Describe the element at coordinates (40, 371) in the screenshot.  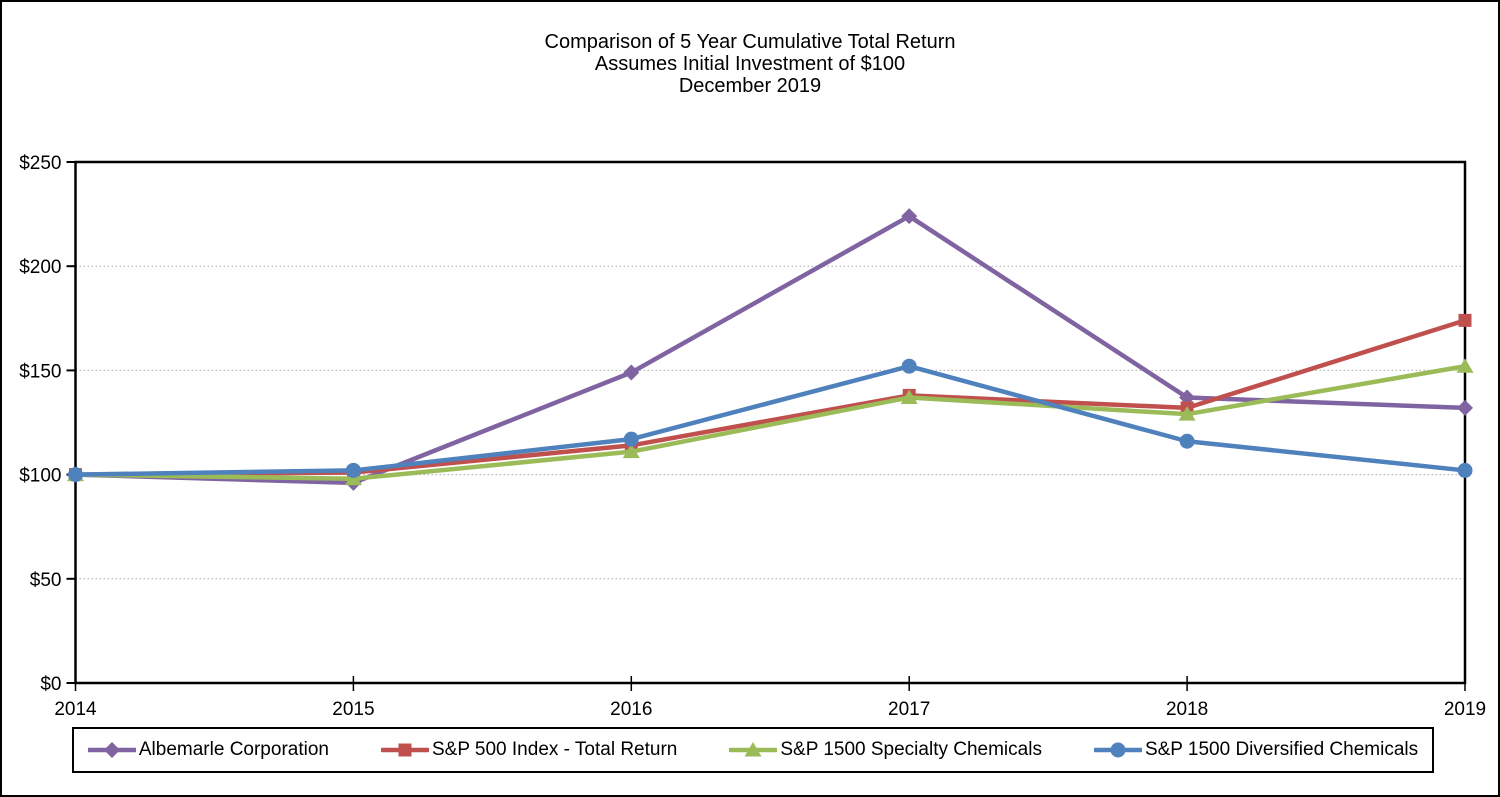
I see `y-axis-tick-label: $150` at that location.